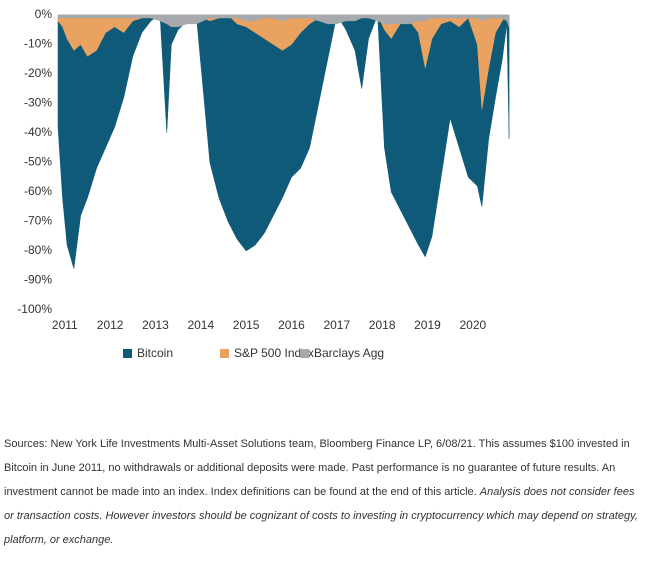  I want to click on y-tick-label: -70%, so click(38, 221).